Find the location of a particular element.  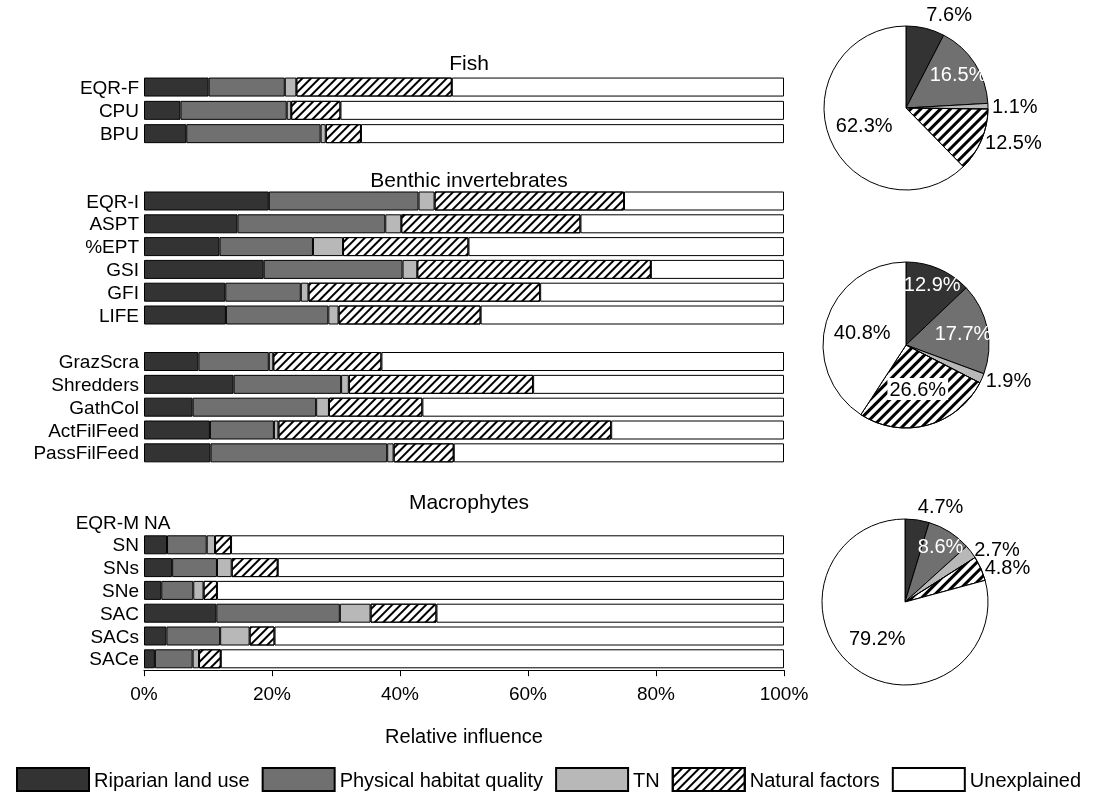

y-tick-label: SNs is located at coordinates (121, 568).